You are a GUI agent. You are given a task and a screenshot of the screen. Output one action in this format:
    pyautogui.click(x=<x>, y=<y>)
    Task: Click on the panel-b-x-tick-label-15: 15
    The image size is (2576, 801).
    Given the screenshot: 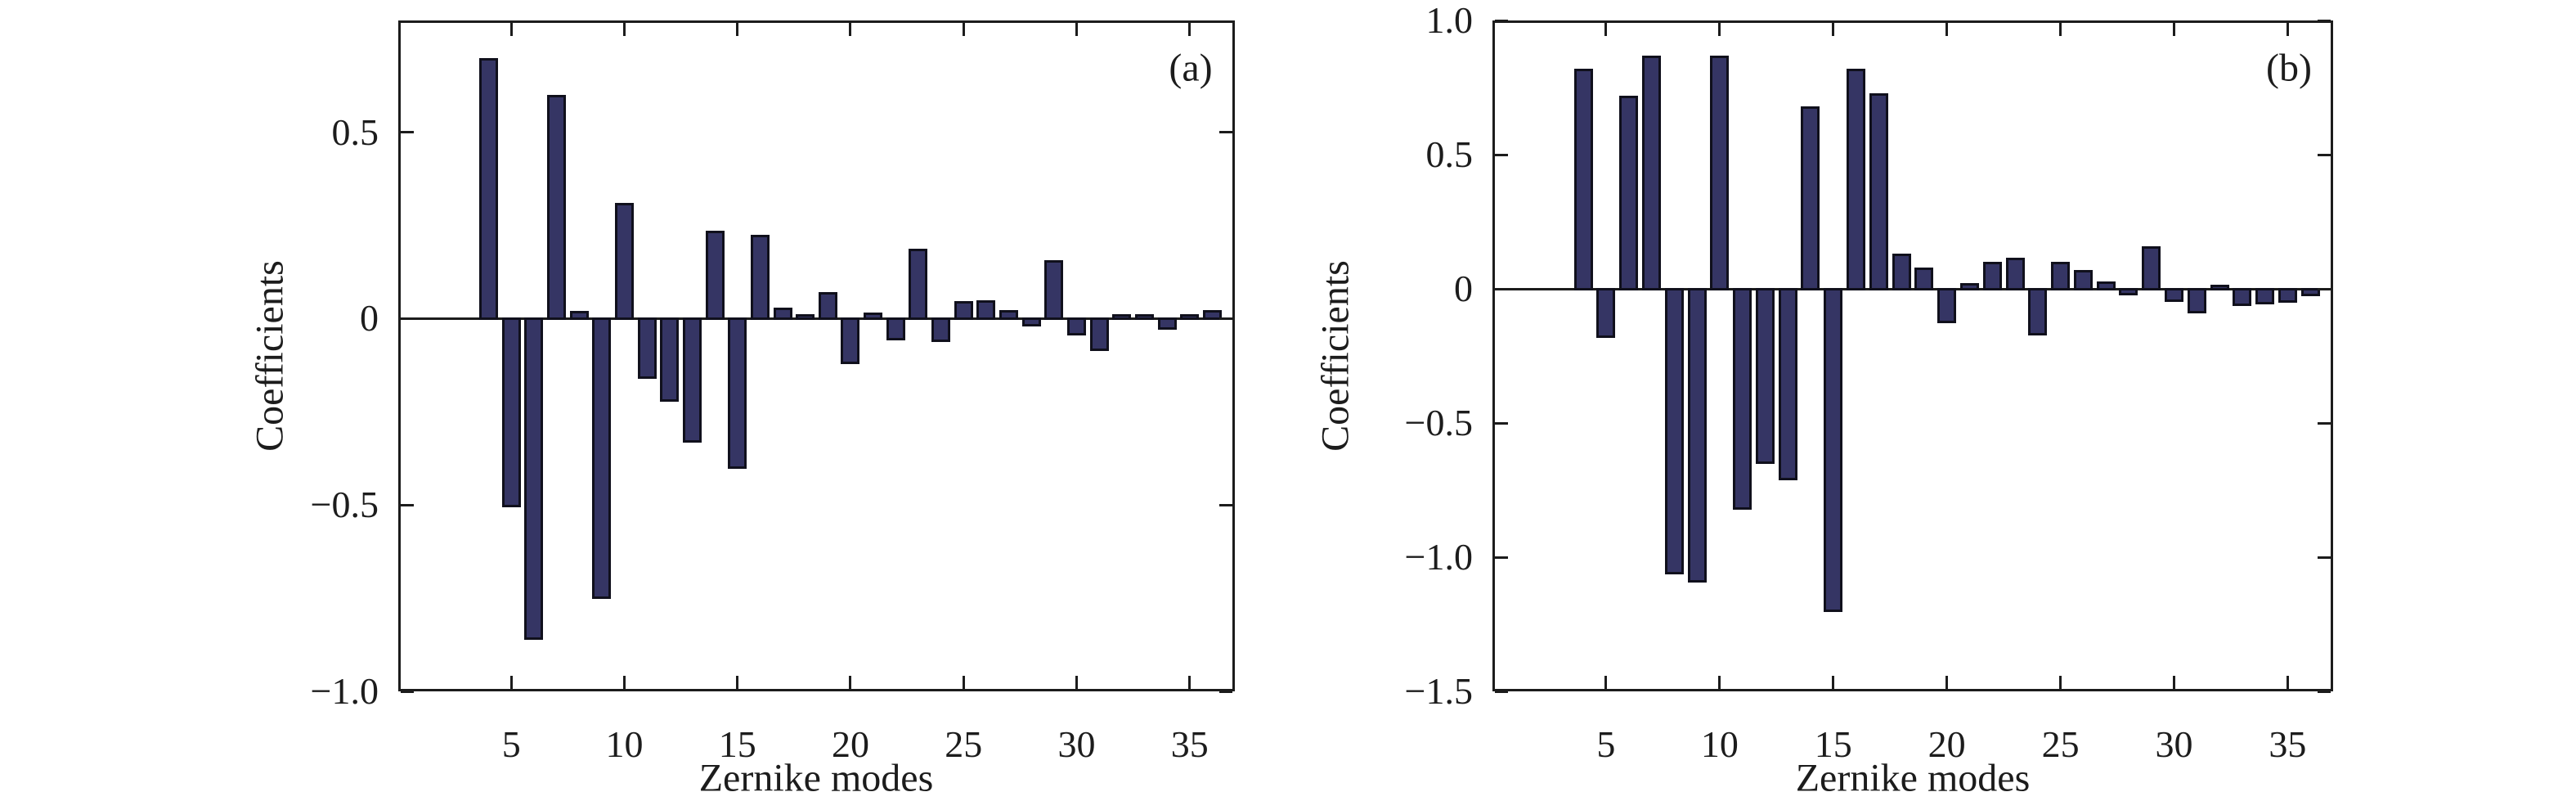 What is the action you would take?
    pyautogui.click(x=1833, y=744)
    